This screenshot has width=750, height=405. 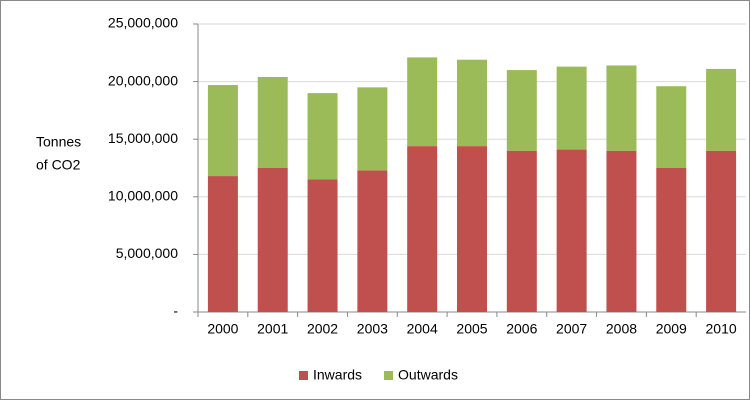 I want to click on y-axis-label: Tonnes, so click(x=58, y=142).